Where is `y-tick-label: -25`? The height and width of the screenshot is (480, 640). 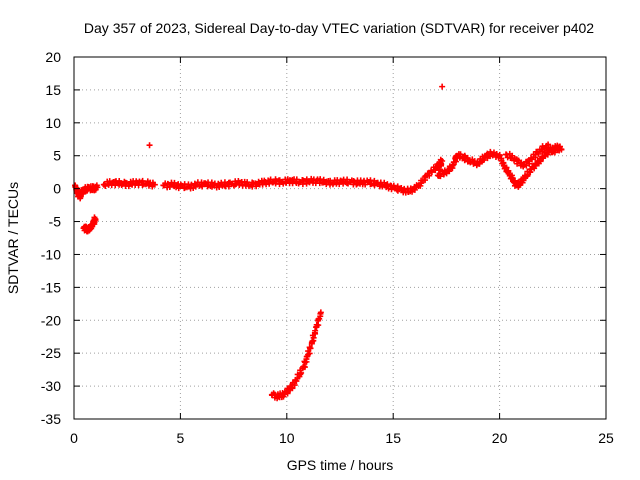 y-tick-label: -25 is located at coordinates (51, 353).